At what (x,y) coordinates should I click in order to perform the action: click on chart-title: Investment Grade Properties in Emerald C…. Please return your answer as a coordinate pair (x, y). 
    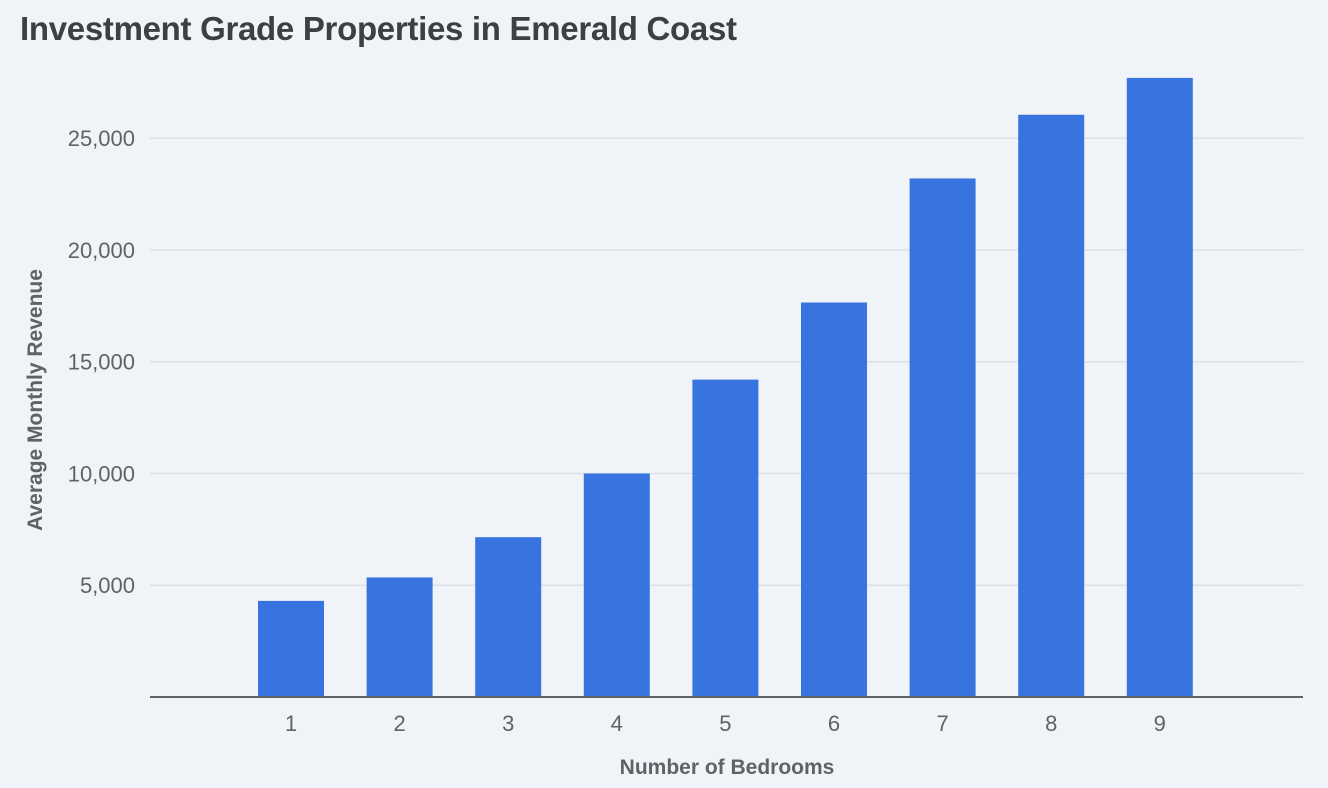
    Looking at the image, I should click on (378, 28).